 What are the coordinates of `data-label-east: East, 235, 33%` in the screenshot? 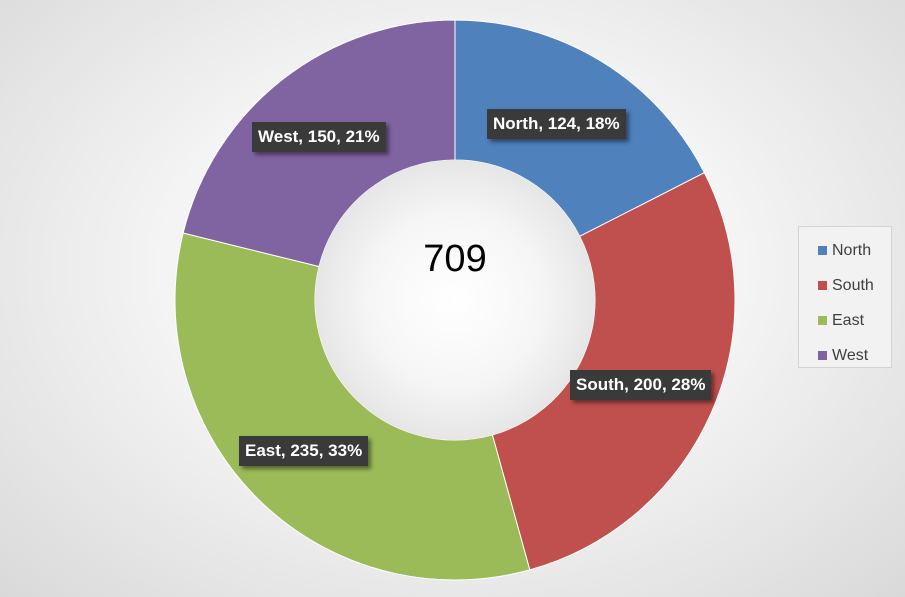 It's located at (304, 451).